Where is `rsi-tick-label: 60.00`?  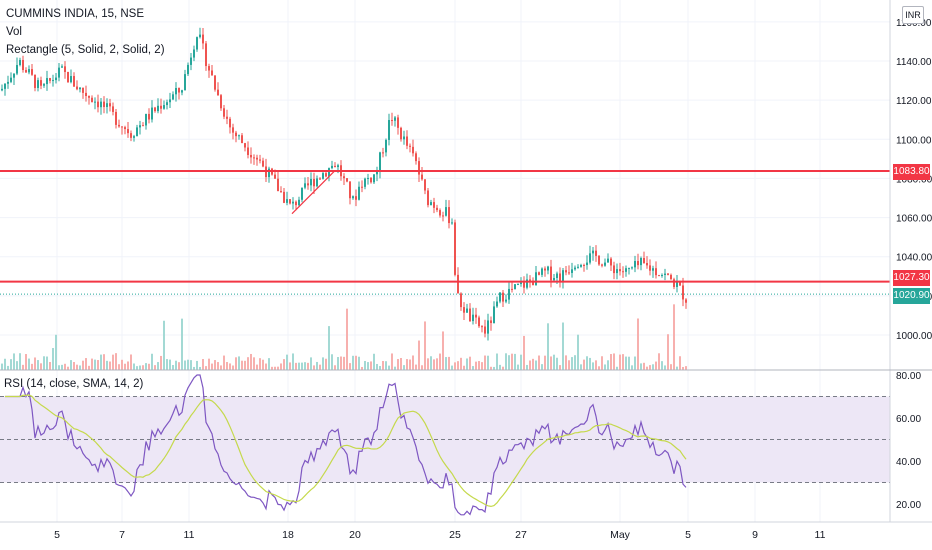
rsi-tick-label: 60.00 is located at coordinates (908, 419).